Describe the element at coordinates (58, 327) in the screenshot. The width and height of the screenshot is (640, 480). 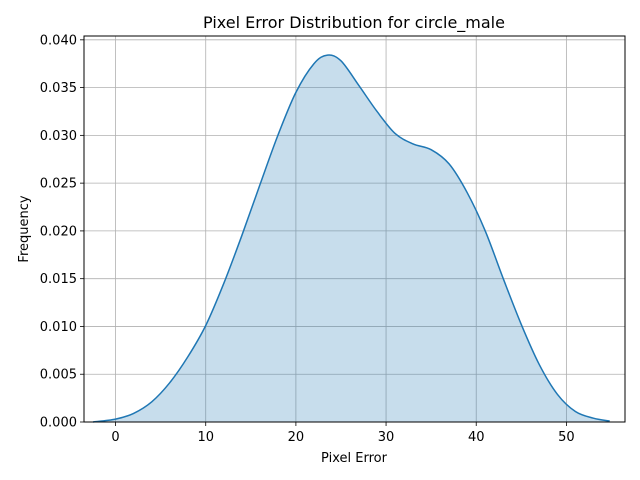
I see `y-tick-label: 0.010` at that location.